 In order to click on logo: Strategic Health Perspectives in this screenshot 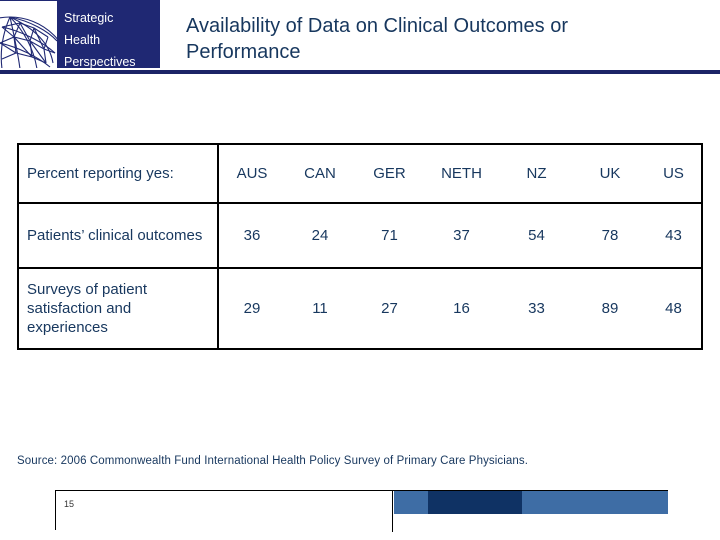, I will do `click(80, 34)`.